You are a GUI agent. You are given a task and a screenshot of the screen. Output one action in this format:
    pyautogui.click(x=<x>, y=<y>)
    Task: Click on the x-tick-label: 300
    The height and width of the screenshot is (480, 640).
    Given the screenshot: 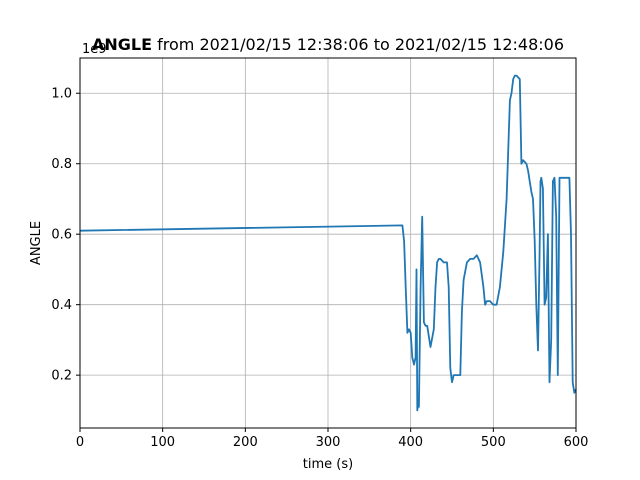 What is the action you would take?
    pyautogui.click(x=328, y=442)
    